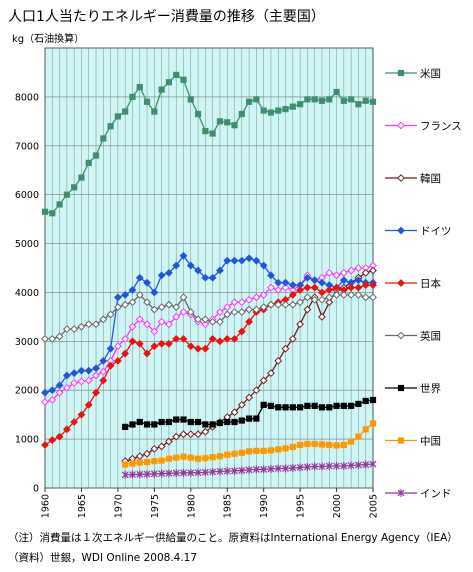 The width and height of the screenshot is (473, 572). I want to click on x-tick-label: 1975, so click(155, 506).